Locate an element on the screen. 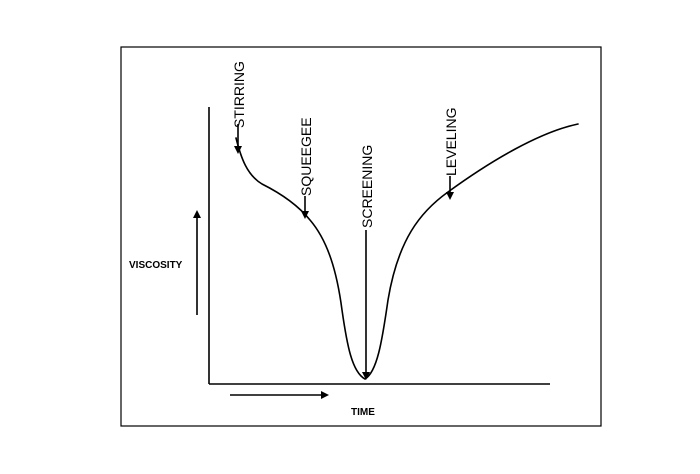  stage-label-stirring: STIRRING is located at coordinates (239, 94).